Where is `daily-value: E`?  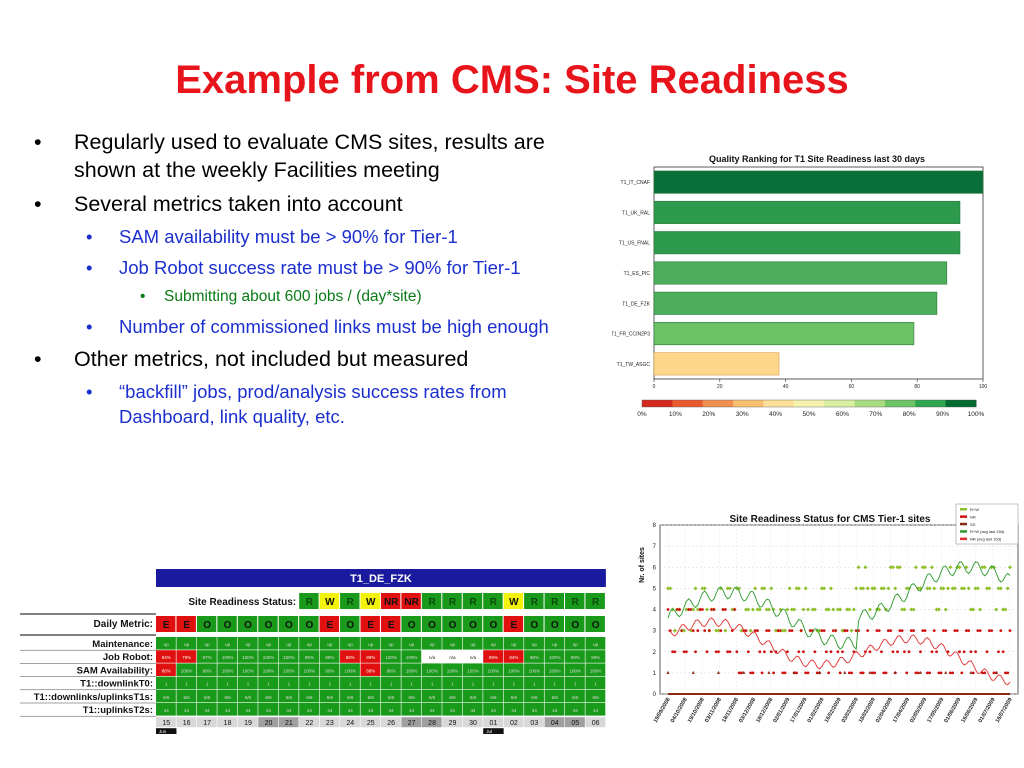 daily-value: E is located at coordinates (370, 625).